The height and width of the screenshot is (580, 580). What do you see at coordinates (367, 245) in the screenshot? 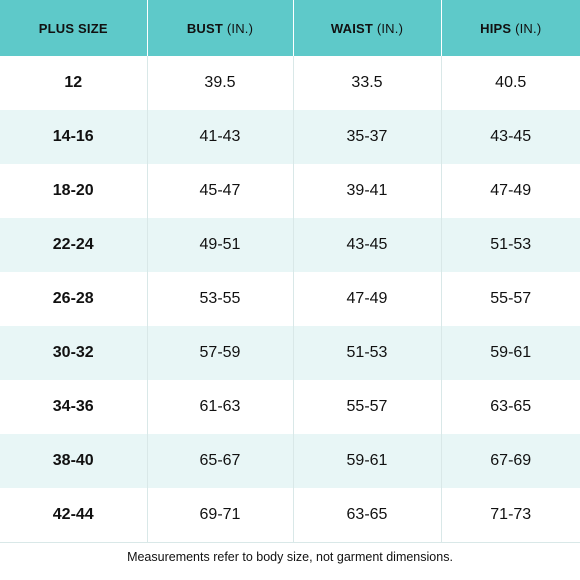
I see `waist-cell: 43-45` at bounding box center [367, 245].